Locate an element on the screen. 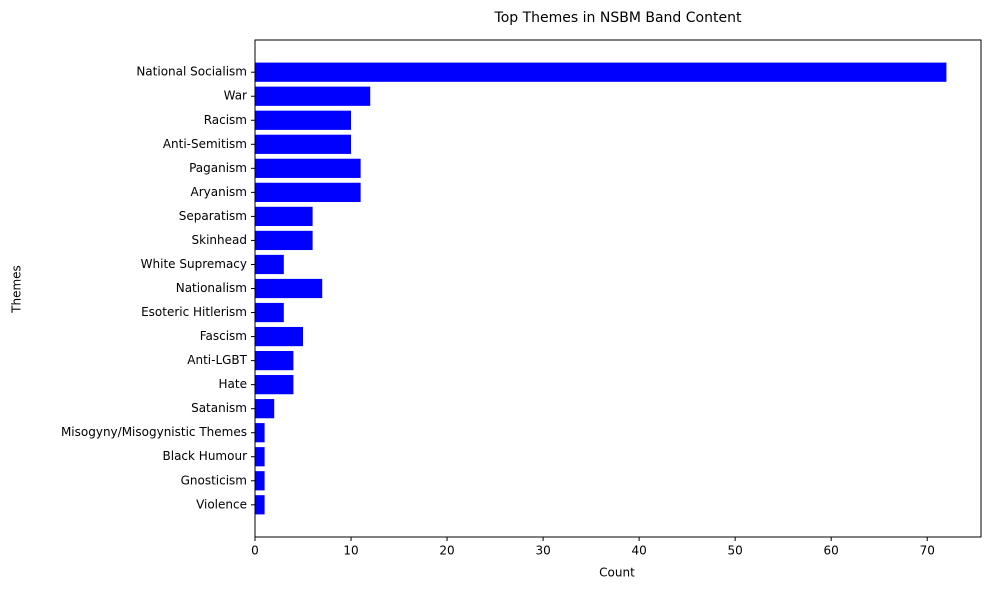 The width and height of the screenshot is (989, 590). y-tick-label: Skinhead is located at coordinates (219, 240).